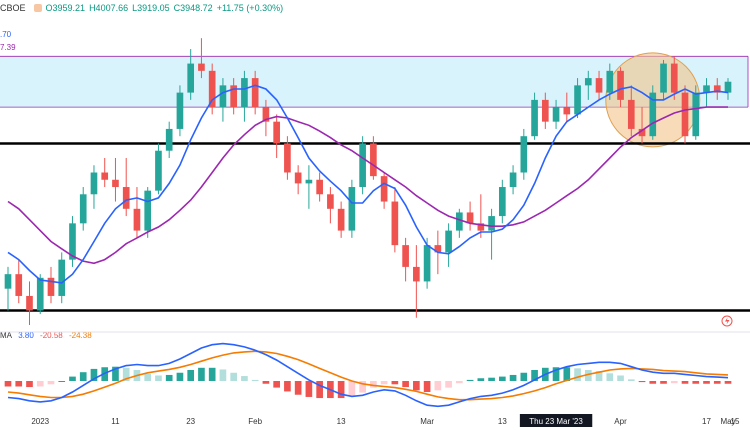 This screenshot has width=750, height=430. Describe the element at coordinates (250, 8) in the screenshot. I see `change-value: +11.75 (+0.30%)` at that location.